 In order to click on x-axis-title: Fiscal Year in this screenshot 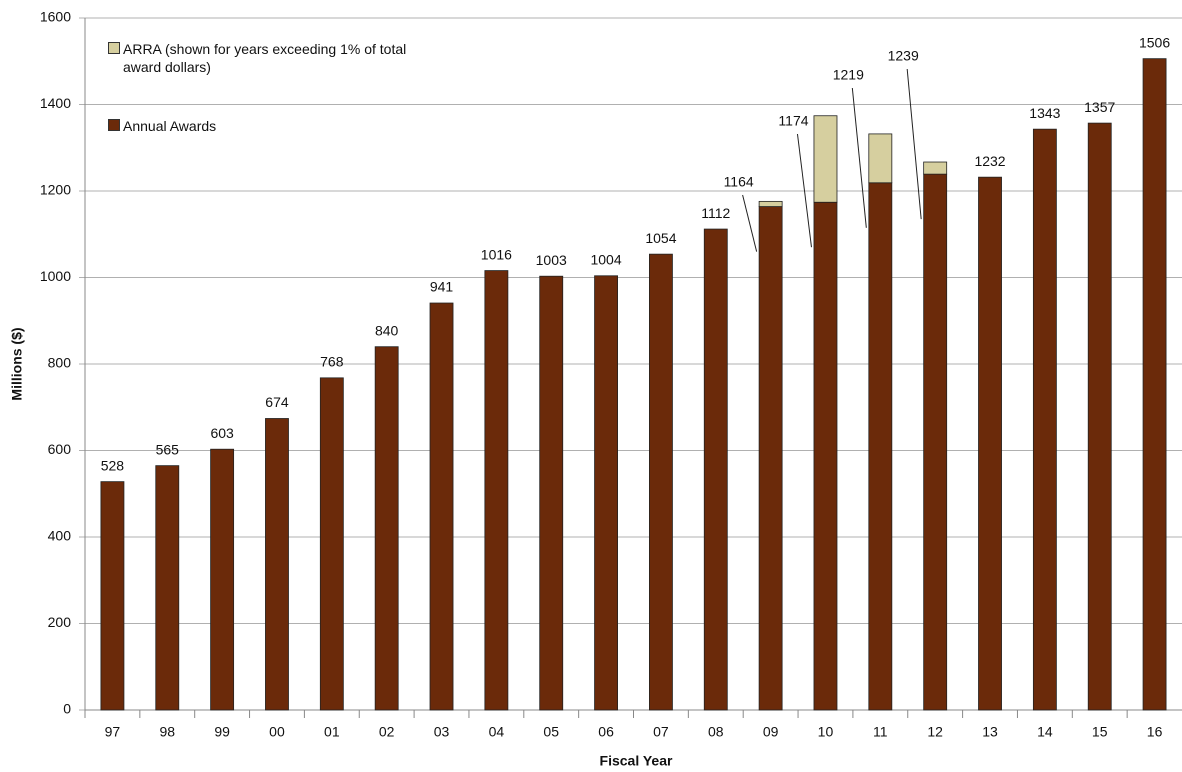, I will do `click(636, 761)`.